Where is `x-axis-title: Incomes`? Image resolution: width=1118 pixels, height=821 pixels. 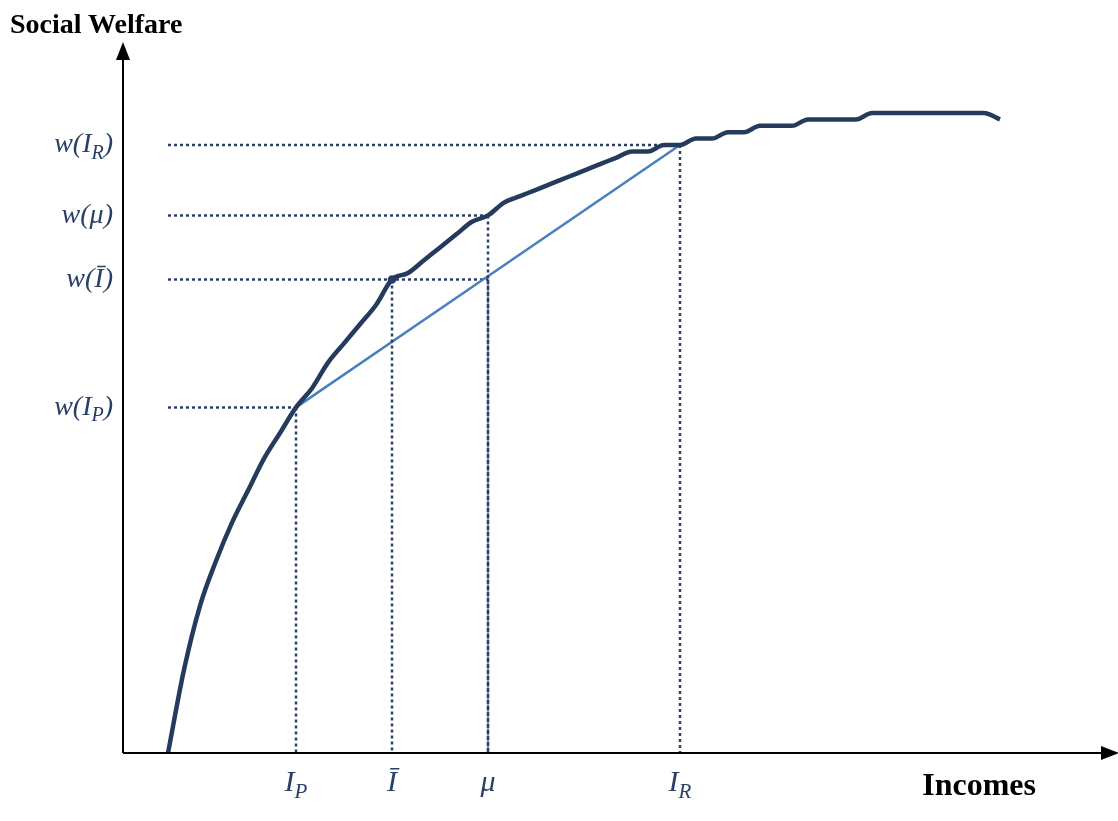 x-axis-title: Incomes is located at coordinates (979, 784).